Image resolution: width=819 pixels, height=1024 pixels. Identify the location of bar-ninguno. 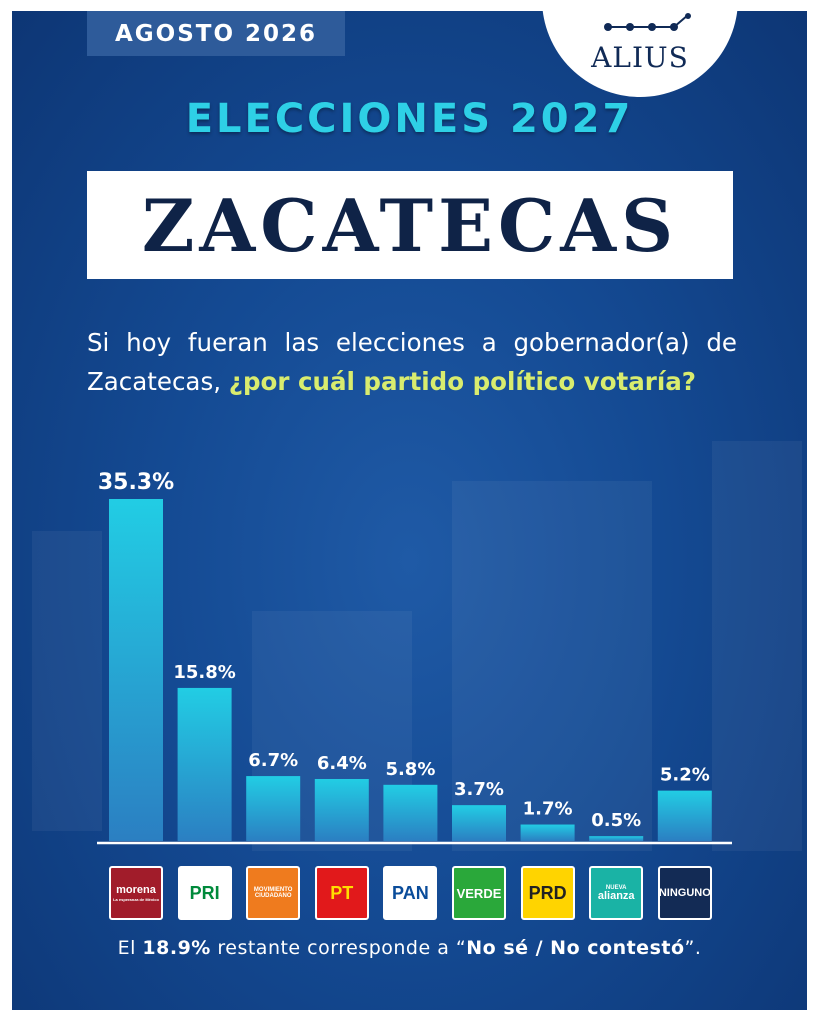
(684, 815).